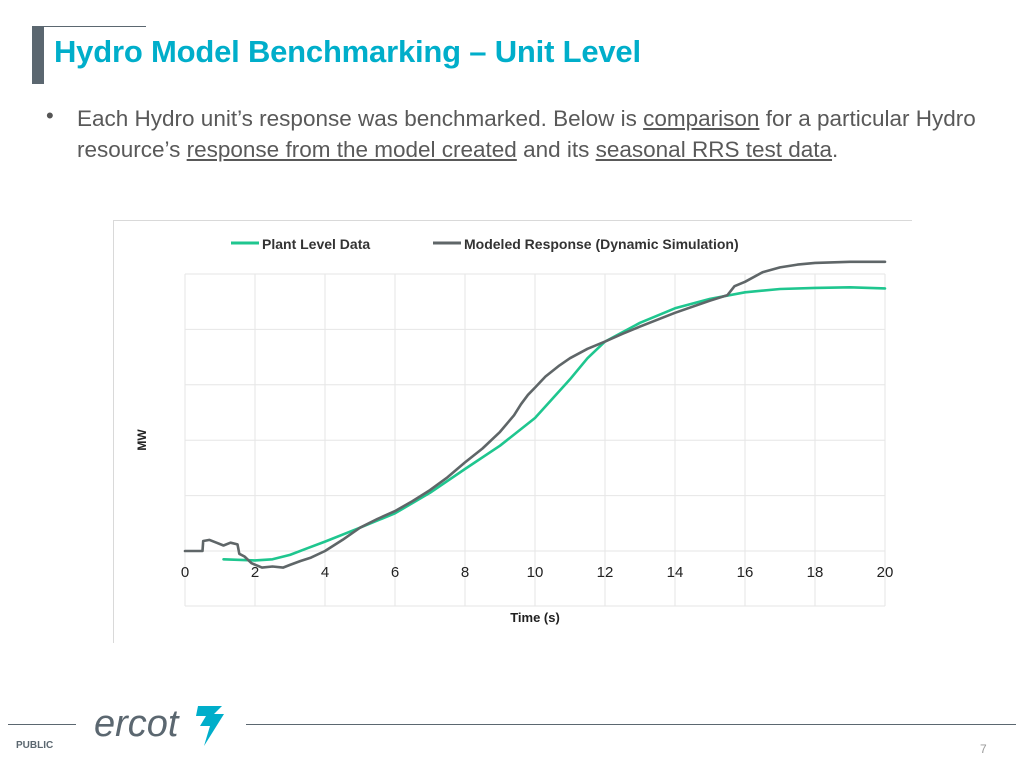 The height and width of the screenshot is (768, 1024). Describe the element at coordinates (351, 149) in the screenshot. I see `model-response-link: response from the model created` at that location.